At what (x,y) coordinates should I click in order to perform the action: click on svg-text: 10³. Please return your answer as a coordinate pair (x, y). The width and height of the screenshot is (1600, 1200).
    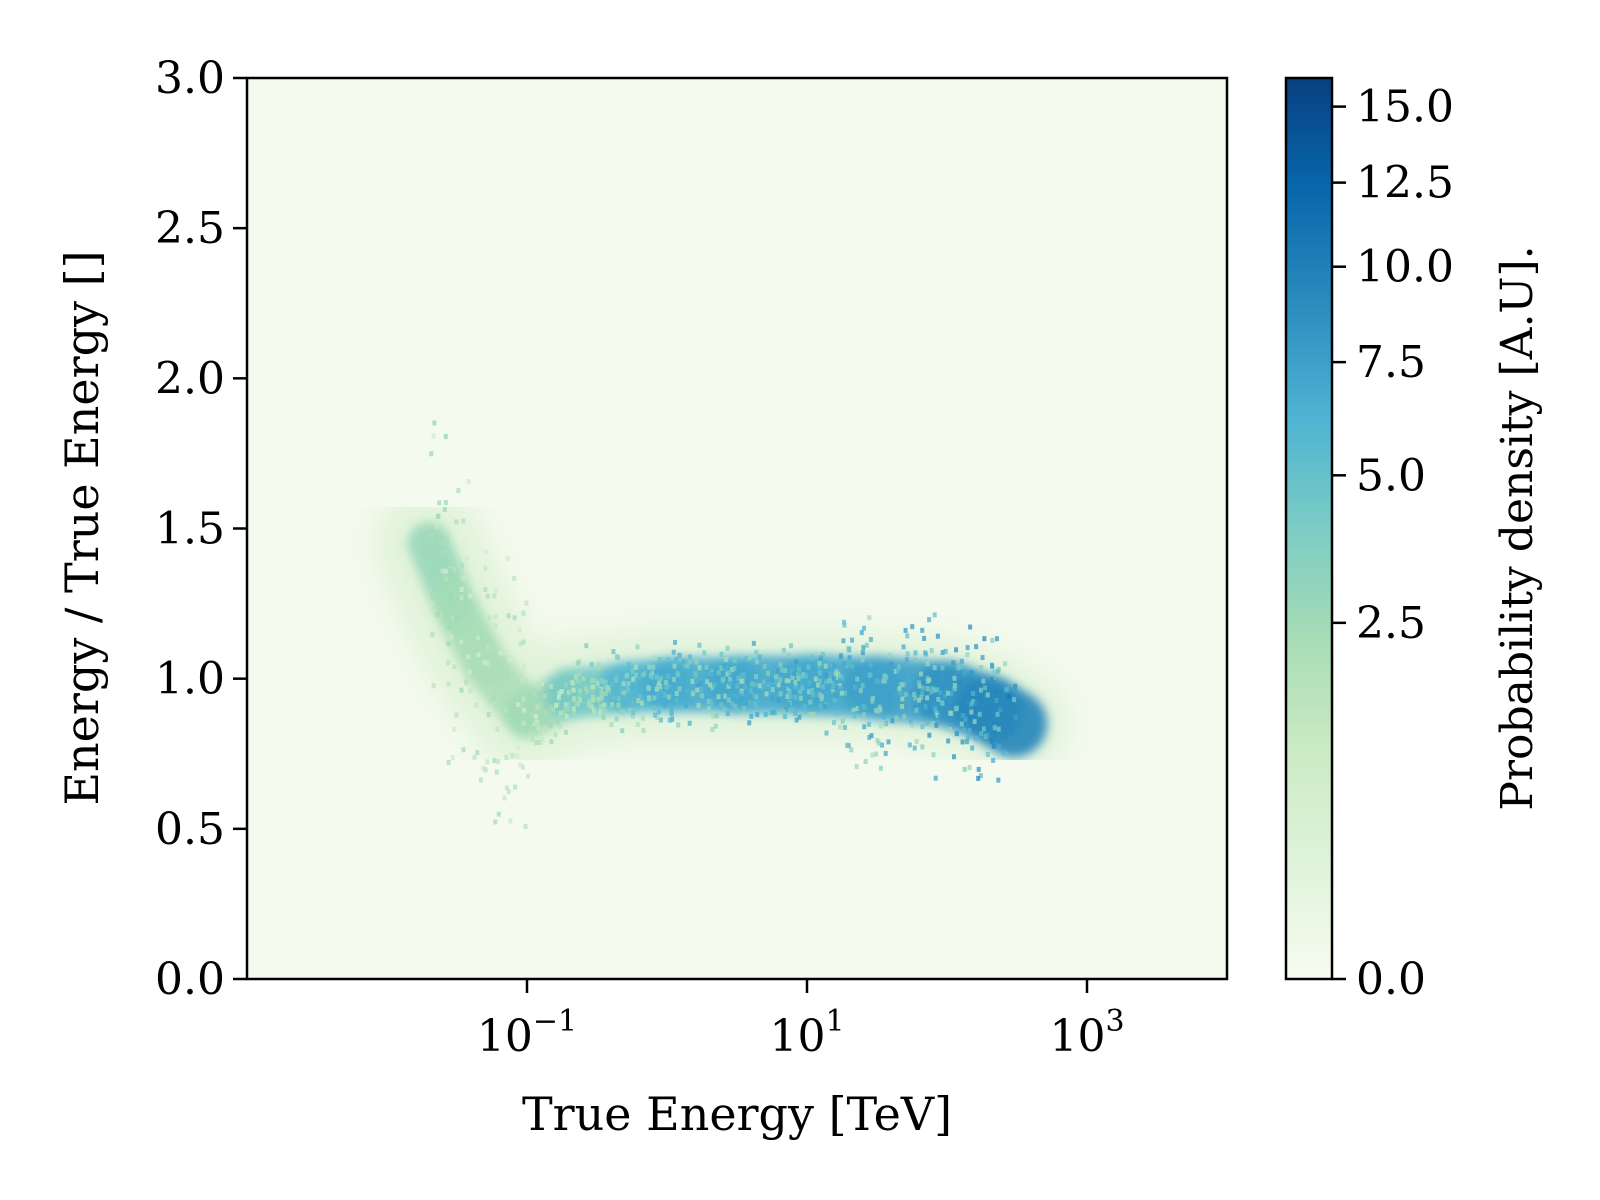
    Looking at the image, I should click on (1086, 1033).